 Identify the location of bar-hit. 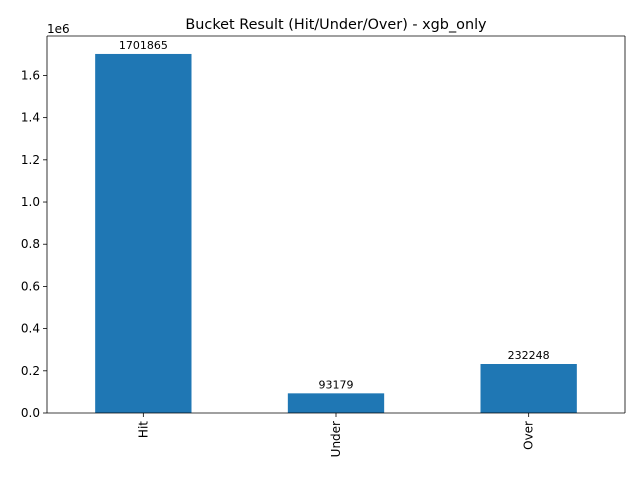
(143, 233).